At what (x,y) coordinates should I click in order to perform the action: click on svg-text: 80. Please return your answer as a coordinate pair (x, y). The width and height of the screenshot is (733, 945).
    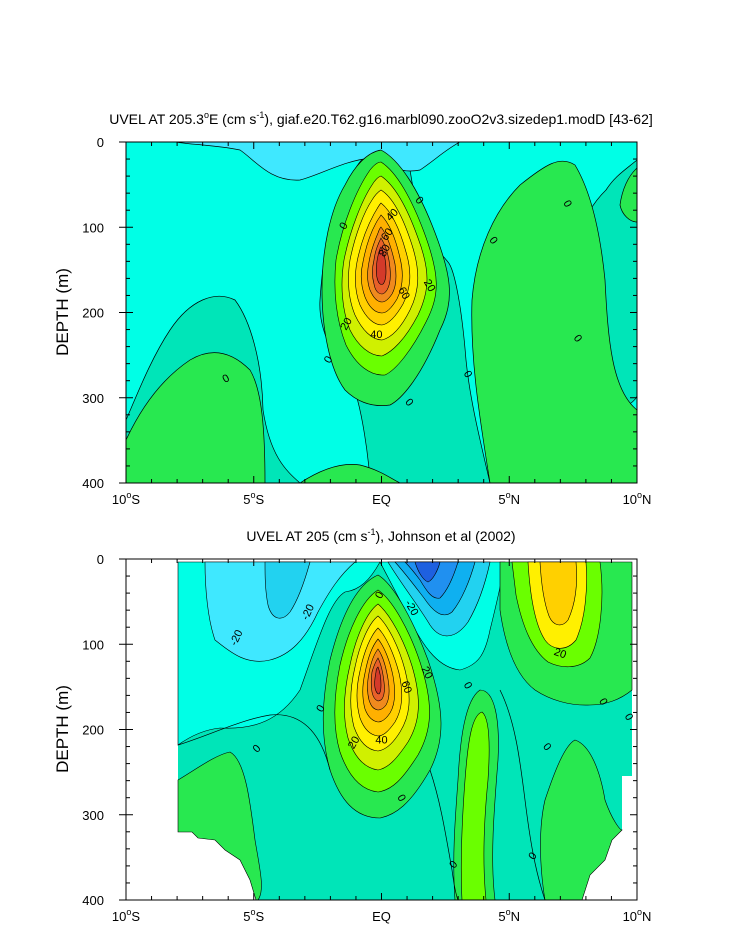
    Looking at the image, I should click on (385, 250).